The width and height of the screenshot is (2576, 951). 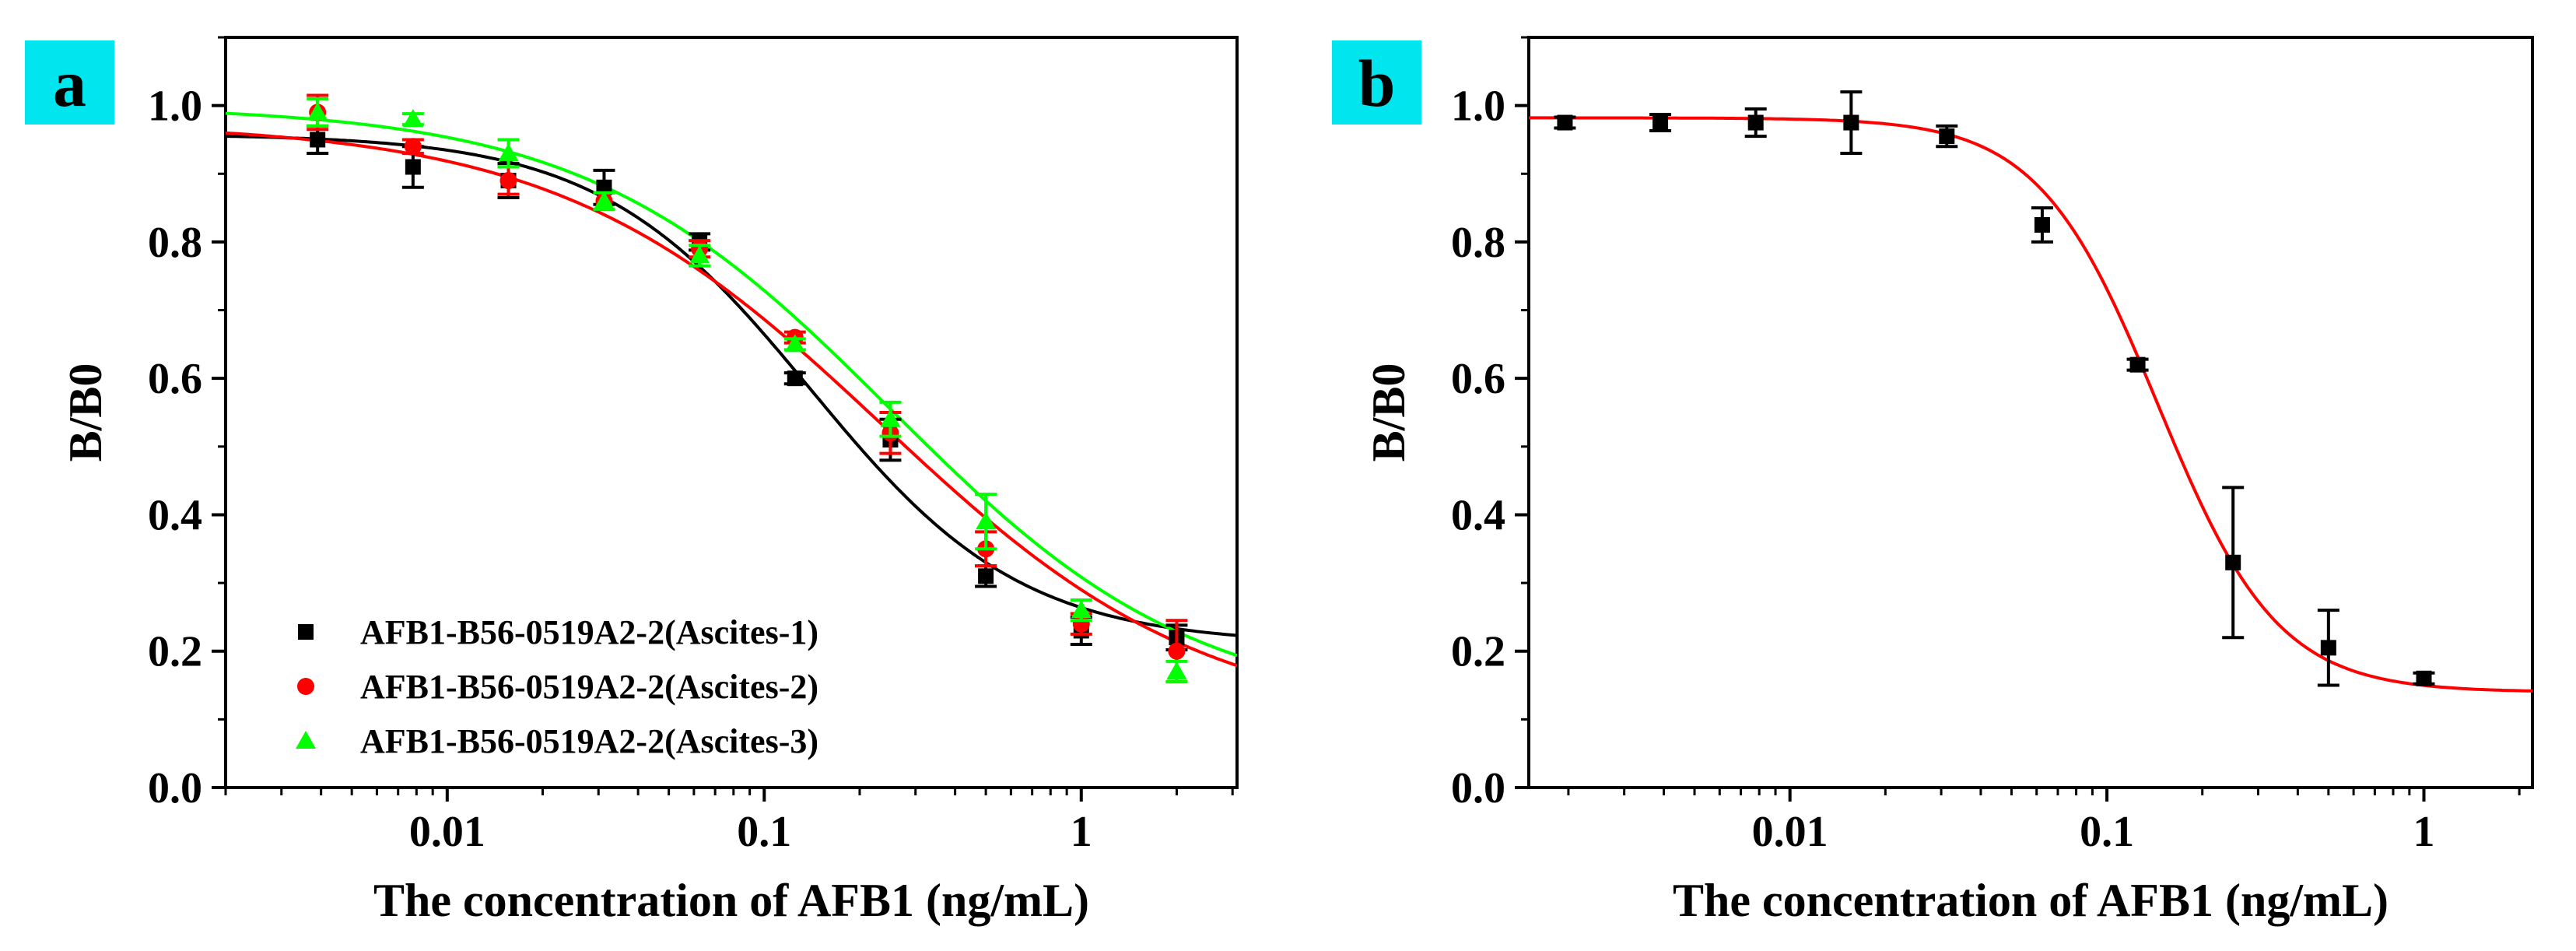 I want to click on panel-letter: b, so click(x=1377, y=84).